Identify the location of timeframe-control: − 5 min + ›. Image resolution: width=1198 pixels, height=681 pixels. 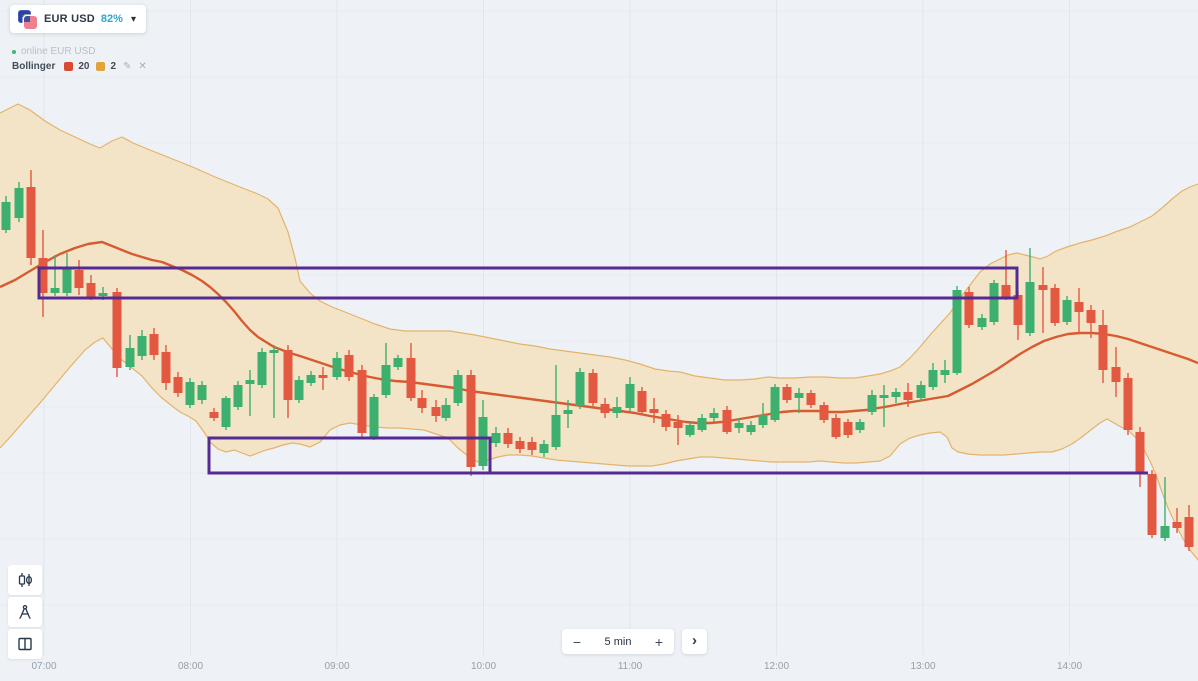
(634, 641).